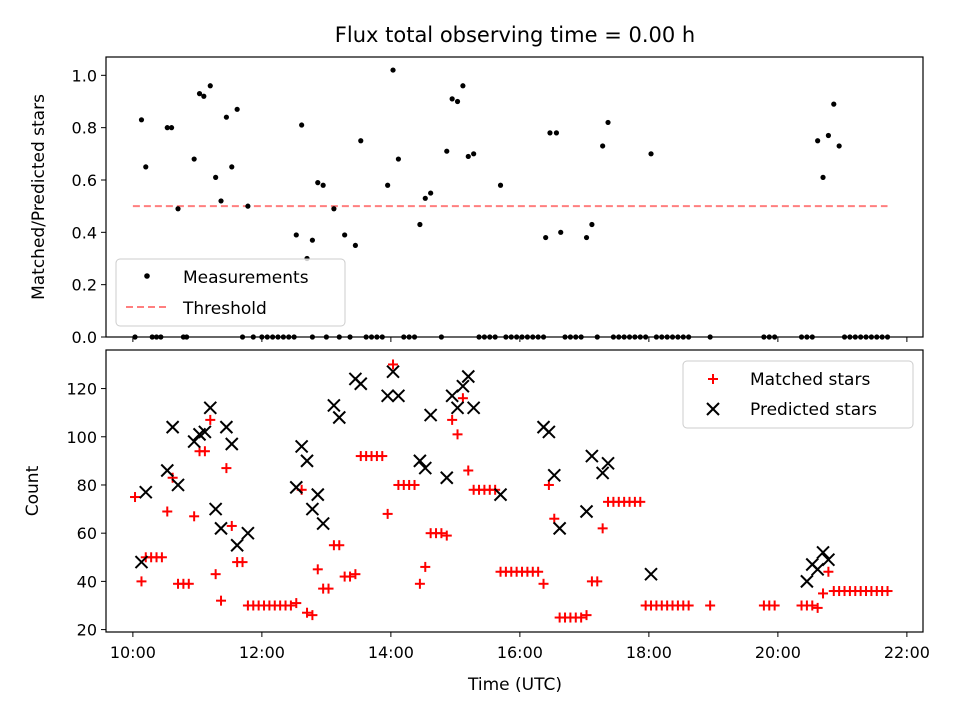 The height and width of the screenshot is (720, 960). Describe the element at coordinates (246, 278) in the screenshot. I see `legend-measurements-label: Measurements` at that location.